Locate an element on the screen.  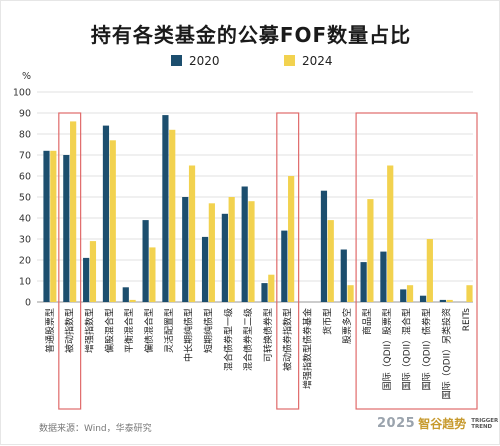
y-tick-label: 40 is located at coordinates (25, 219).